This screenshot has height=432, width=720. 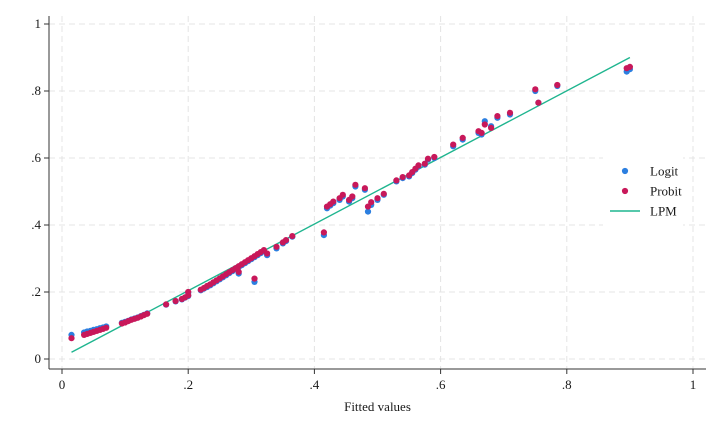 What do you see at coordinates (377, 406) in the screenshot?
I see `x-axis-title: Fitted values` at bounding box center [377, 406].